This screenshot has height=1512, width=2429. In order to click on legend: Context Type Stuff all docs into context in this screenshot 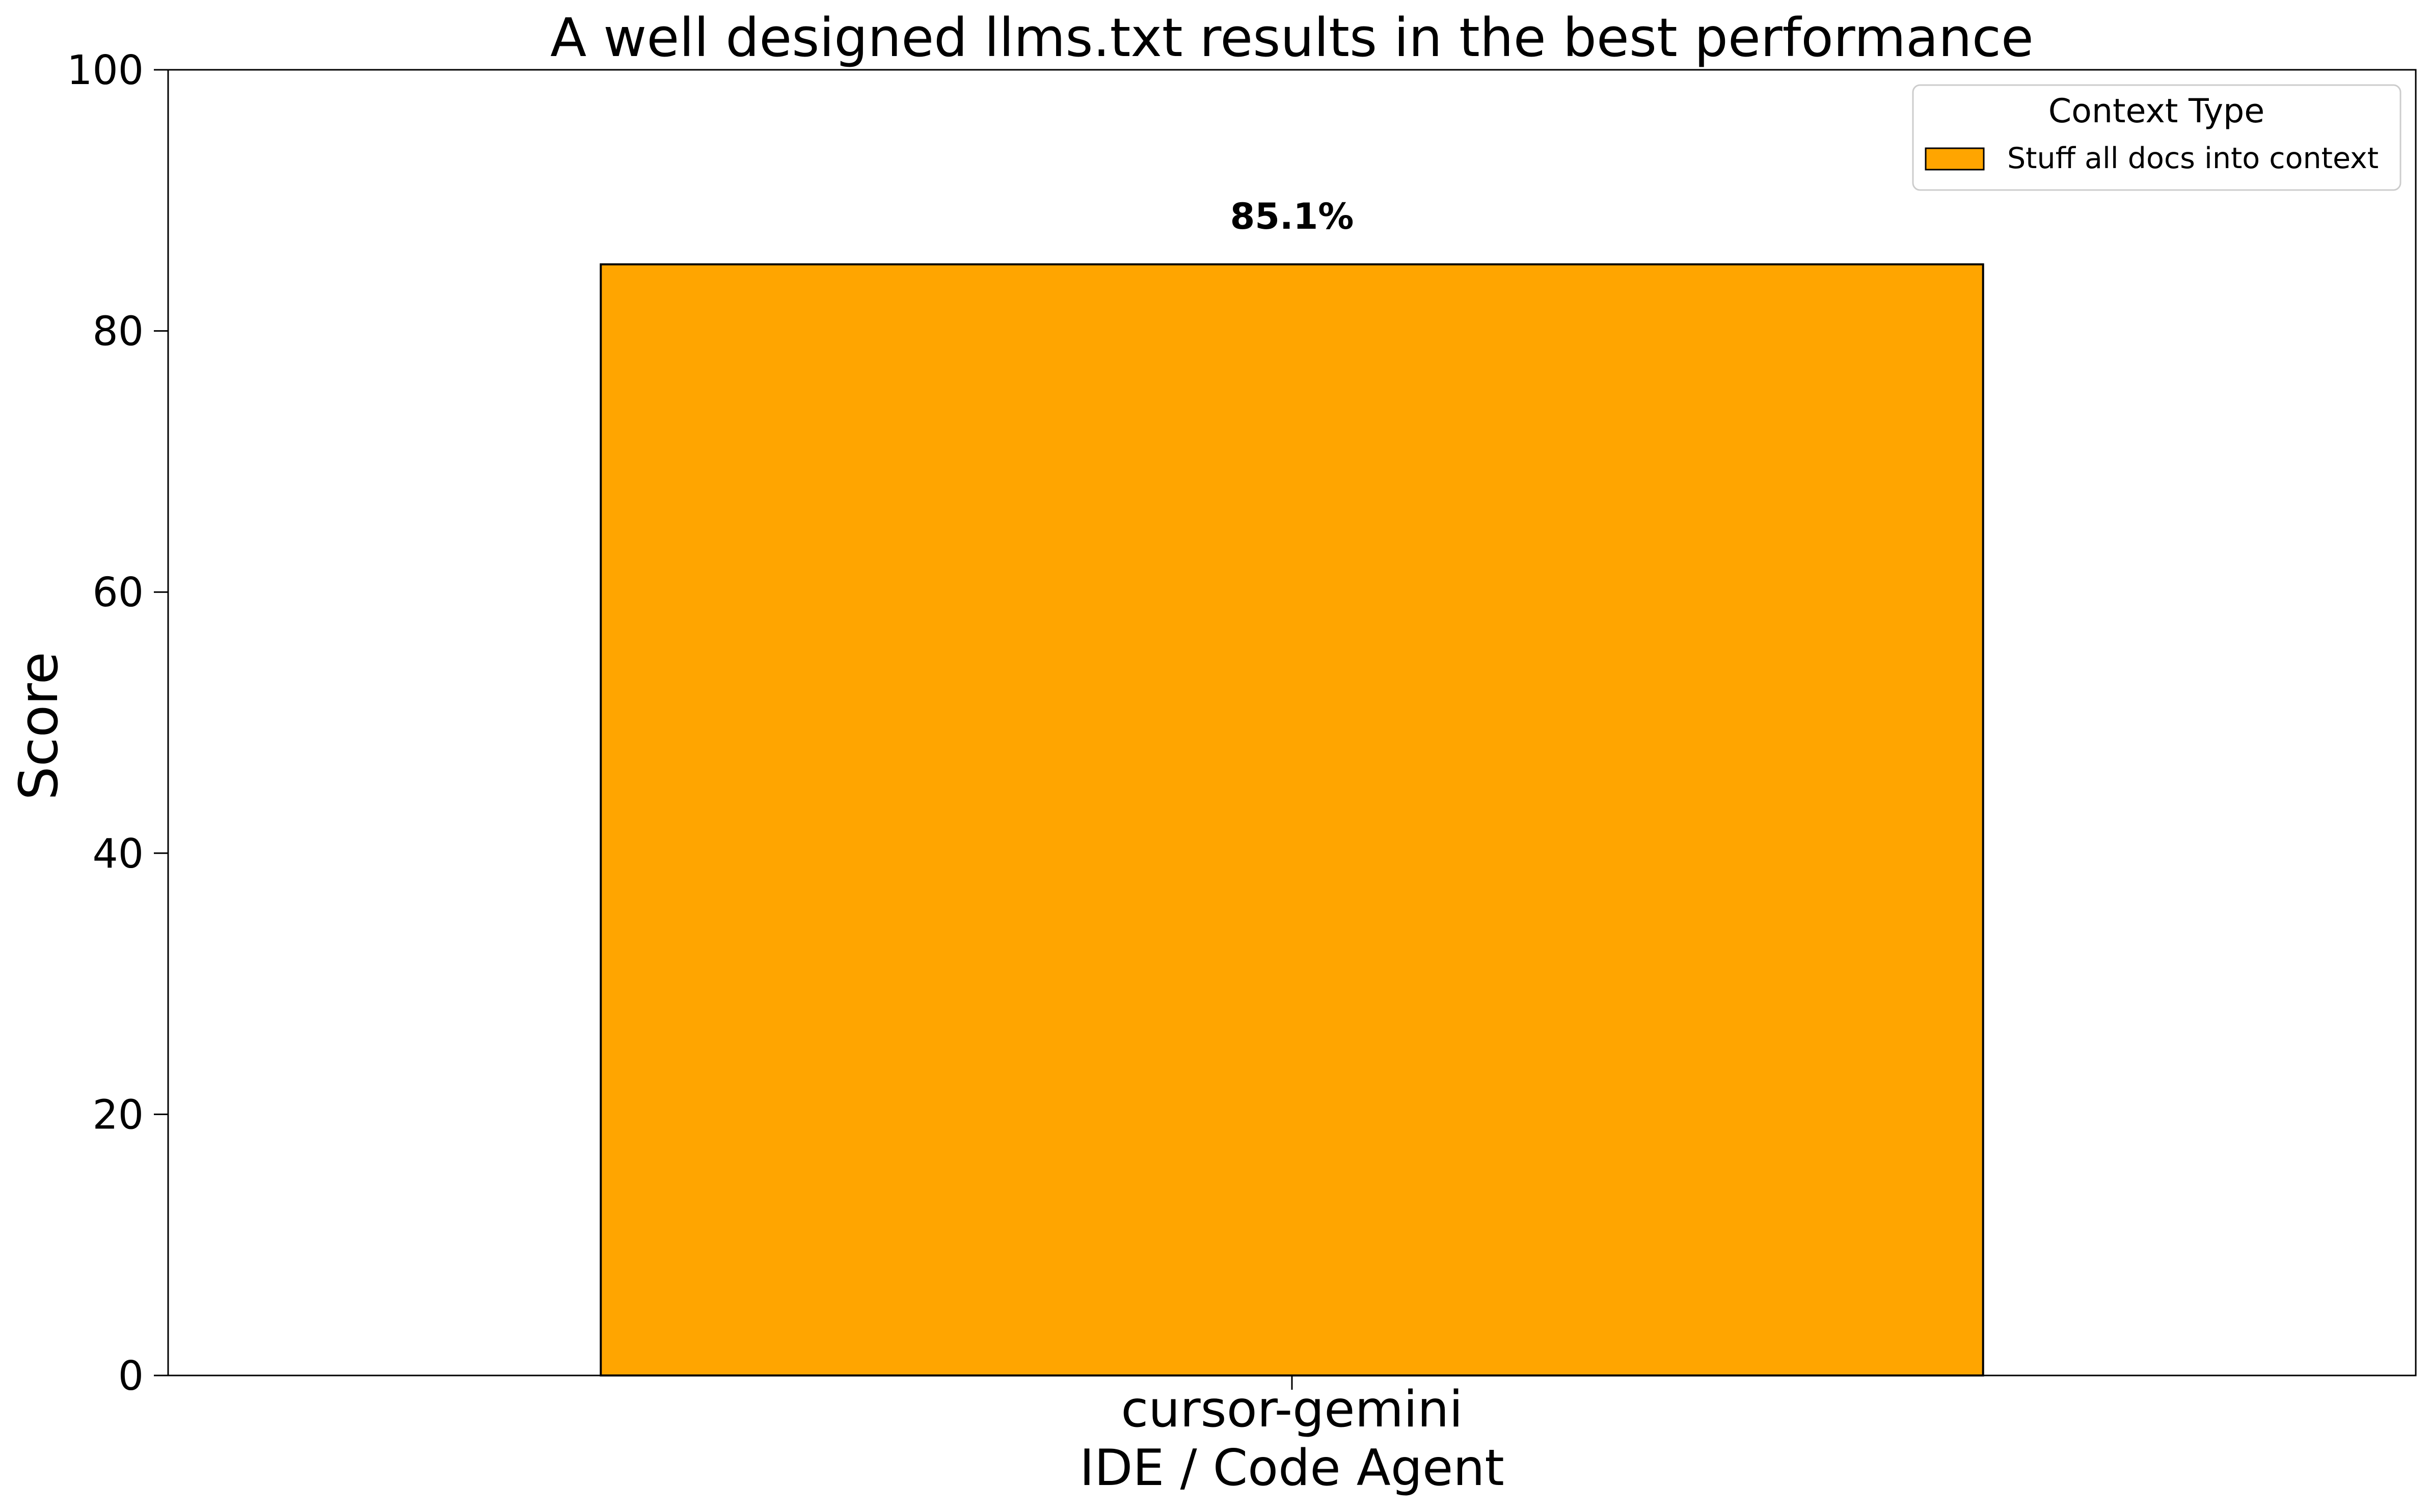, I will do `click(2156, 137)`.